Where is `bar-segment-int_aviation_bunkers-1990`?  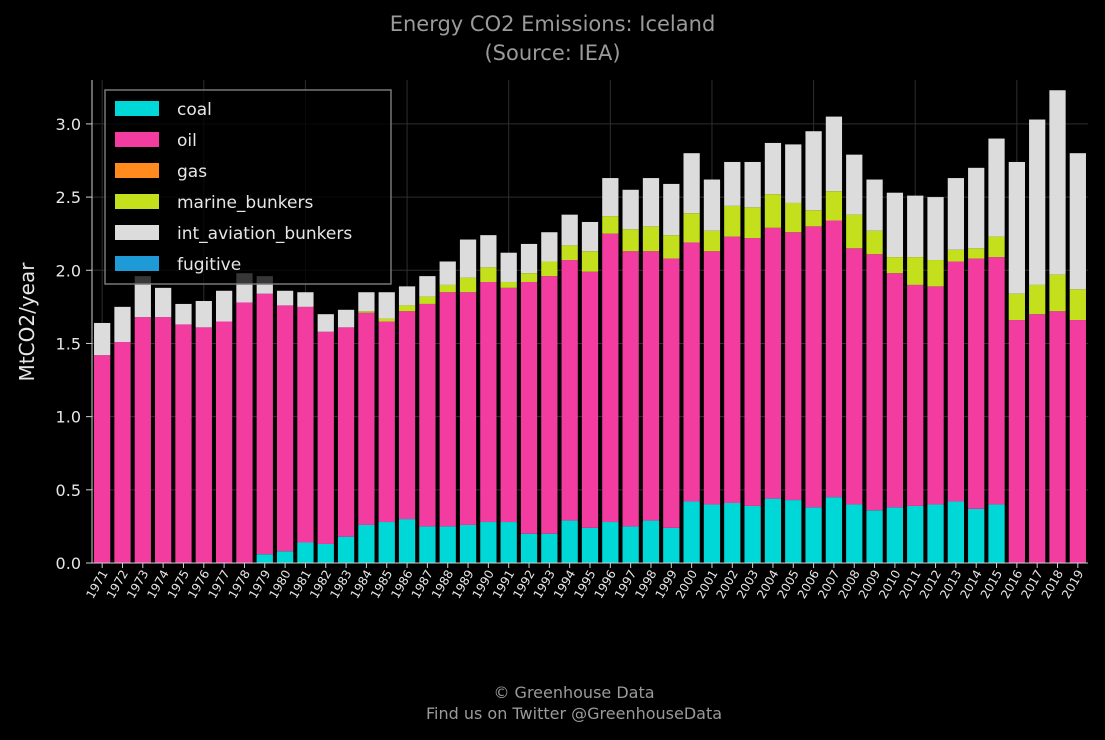
bar-segment-int_aviation_bunkers-1990 is located at coordinates (488, 251).